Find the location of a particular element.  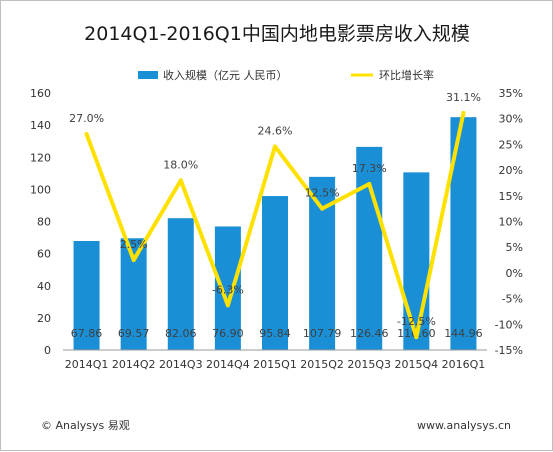

legend: 收入规模（亿元 人民币） 环比增长率 is located at coordinates (286, 75).